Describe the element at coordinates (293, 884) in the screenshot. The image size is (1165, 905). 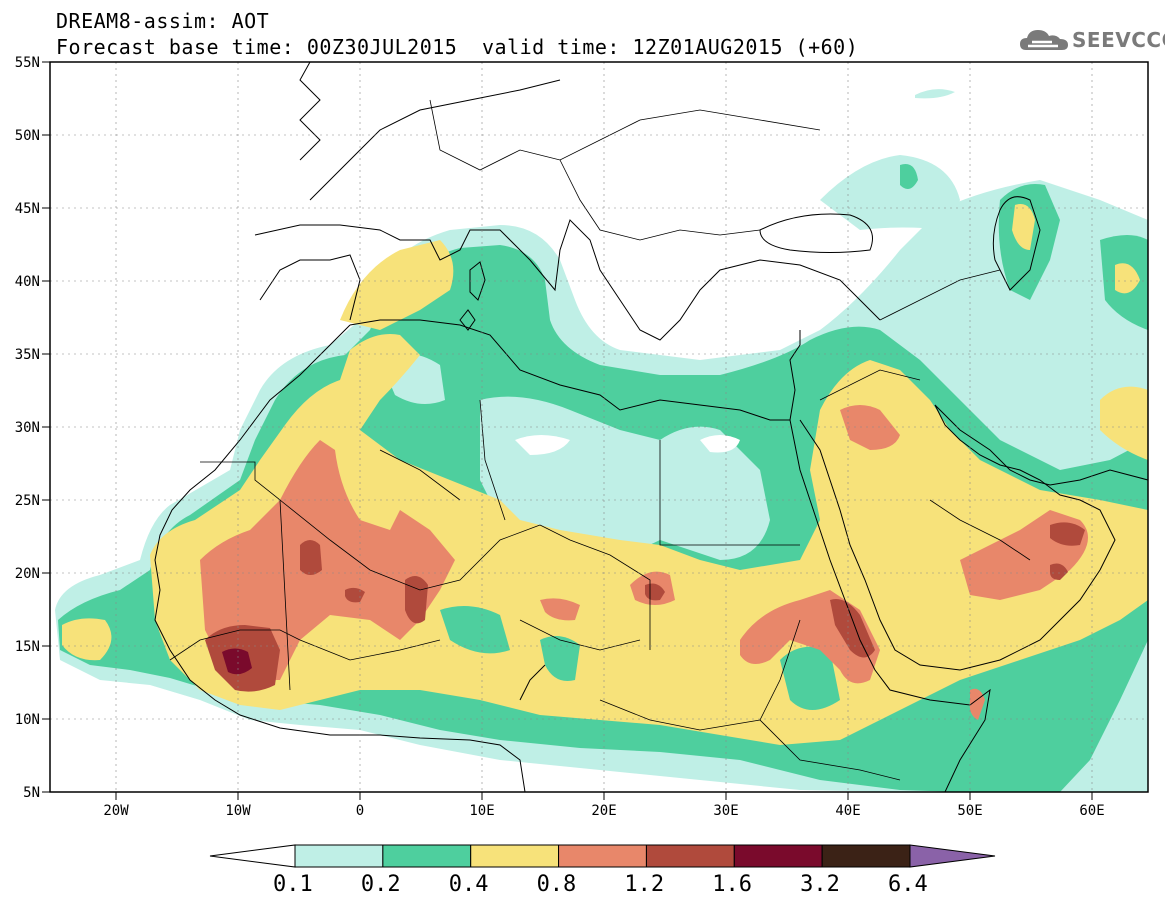
I see `colorbar-level-label: 0.1` at that location.